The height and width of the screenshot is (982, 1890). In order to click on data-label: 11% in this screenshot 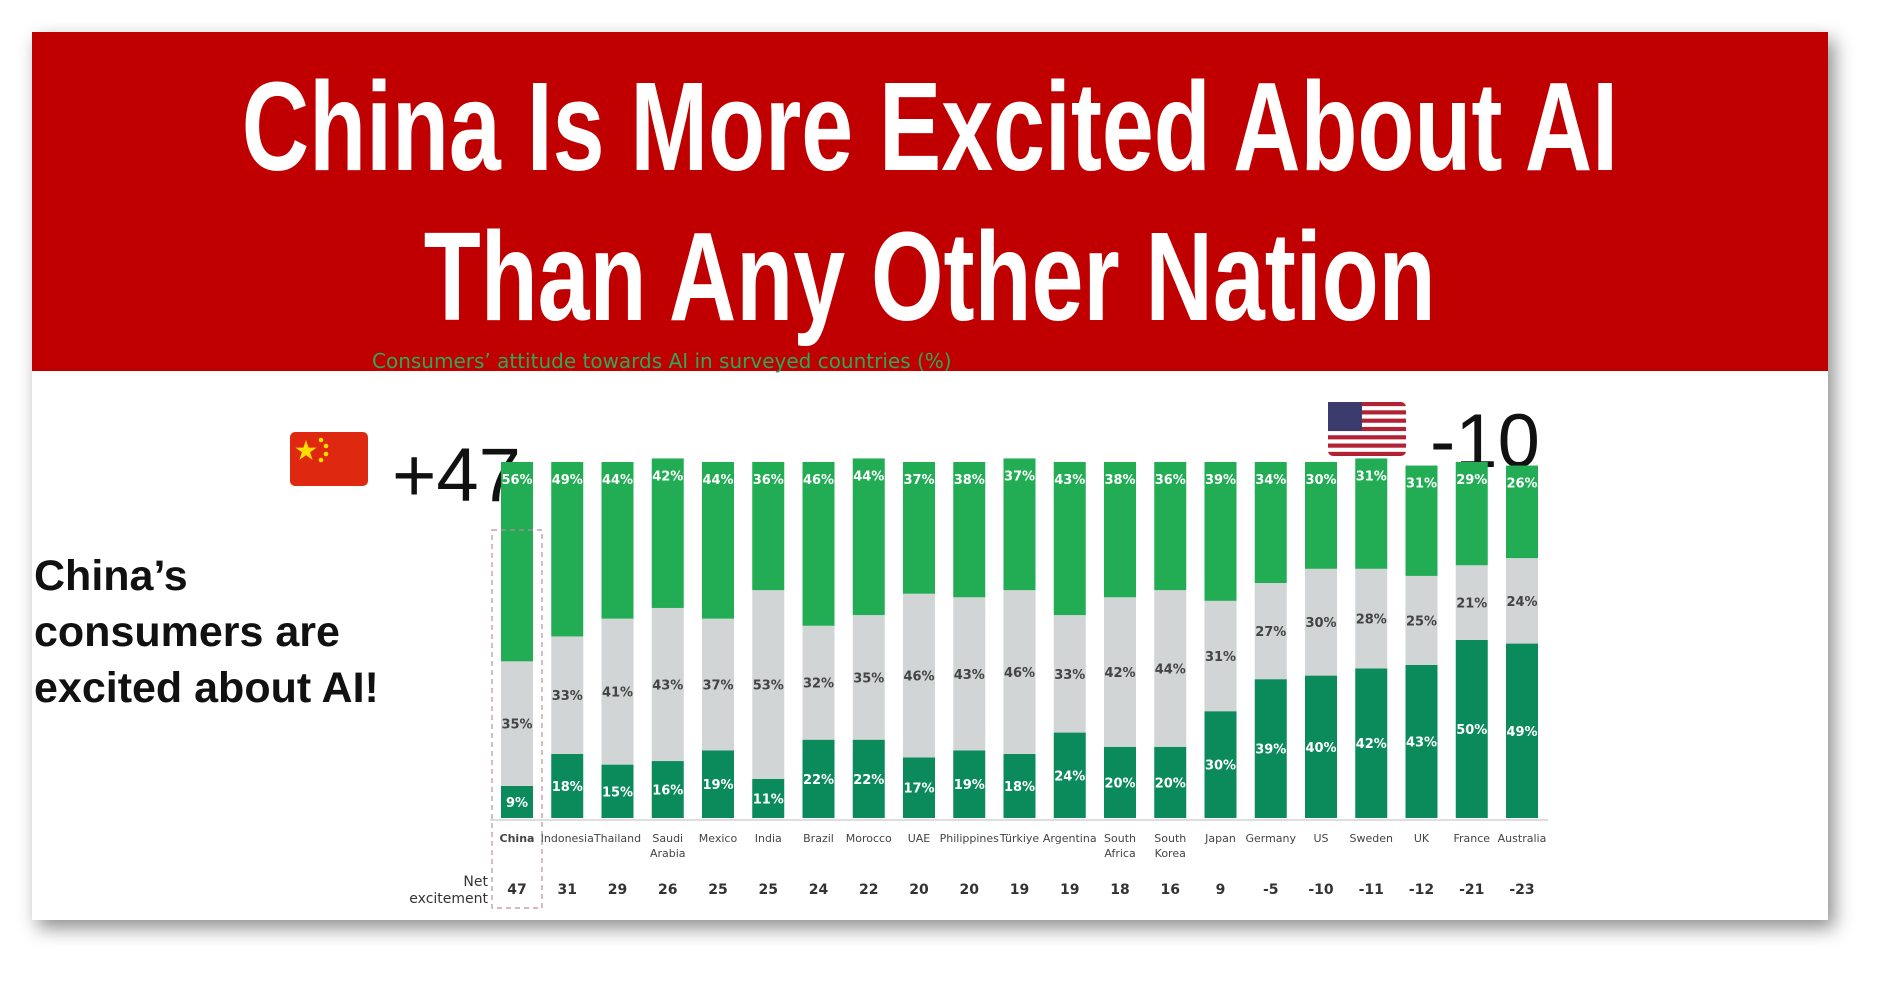, I will do `click(768, 799)`.